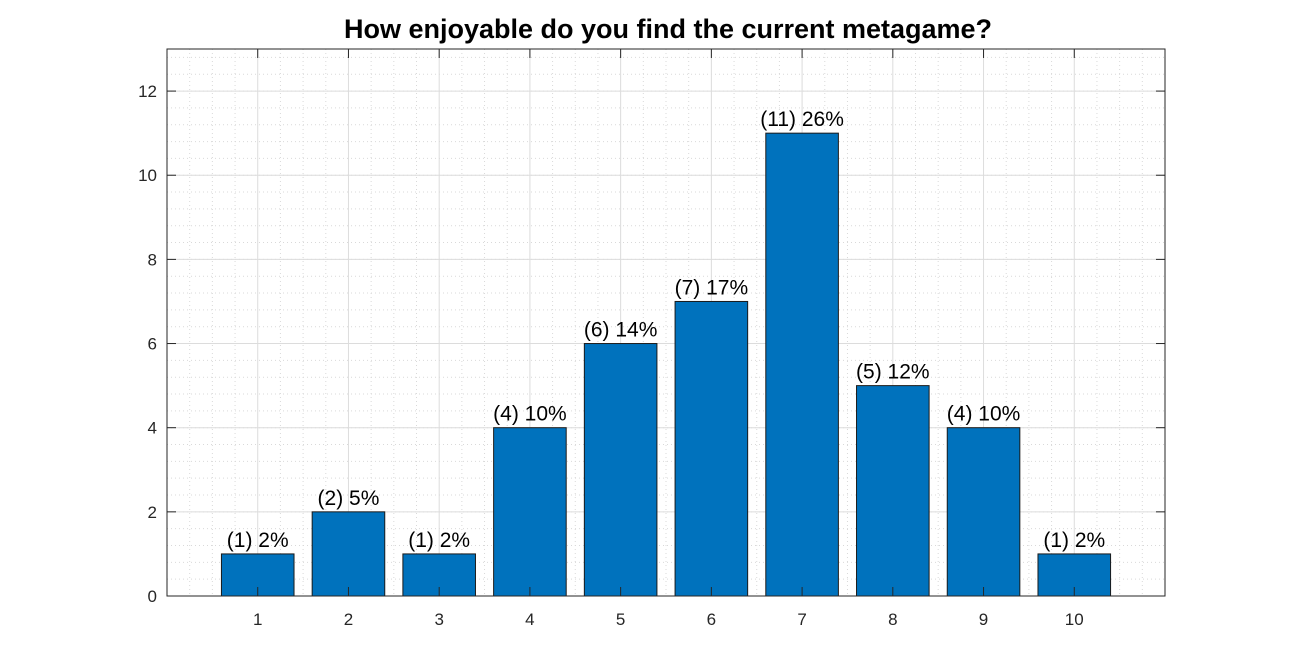 This screenshot has width=1289, height=670. What do you see at coordinates (712, 287) in the screenshot?
I see `data-label: (7) 17%` at bounding box center [712, 287].